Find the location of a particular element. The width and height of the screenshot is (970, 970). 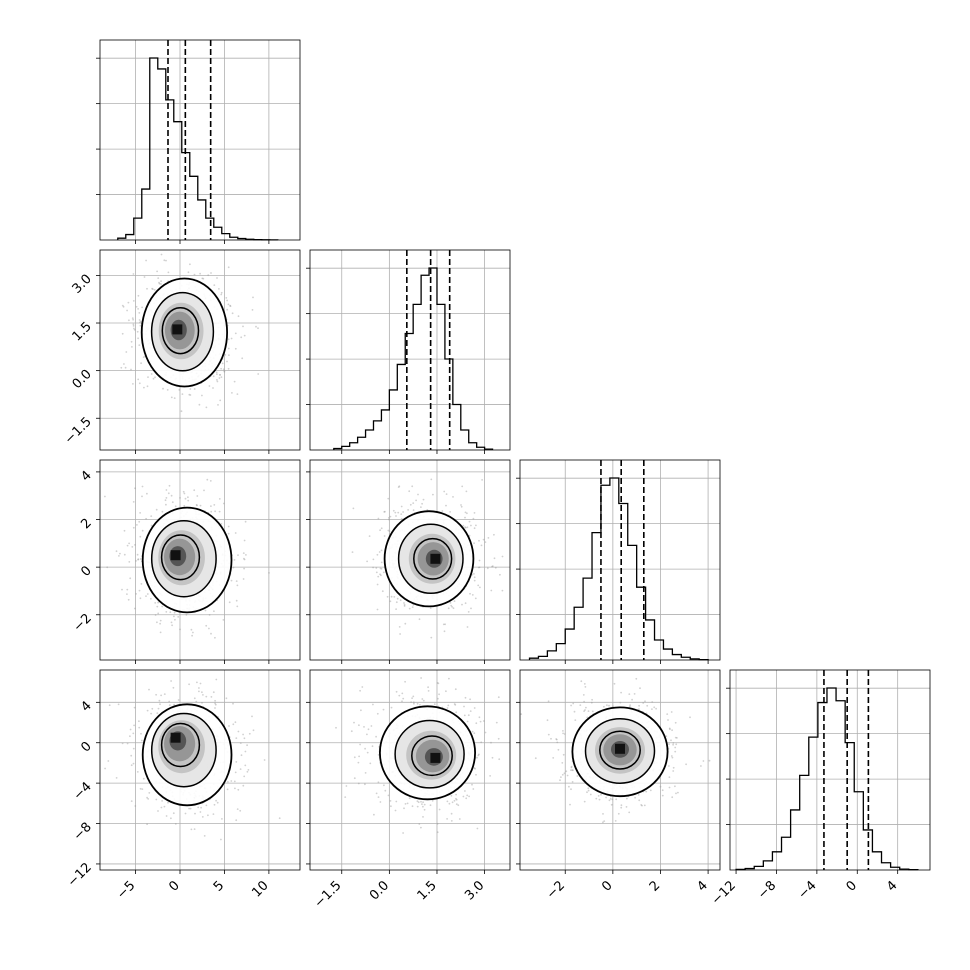

panel-content is located at coordinates (615, 750).